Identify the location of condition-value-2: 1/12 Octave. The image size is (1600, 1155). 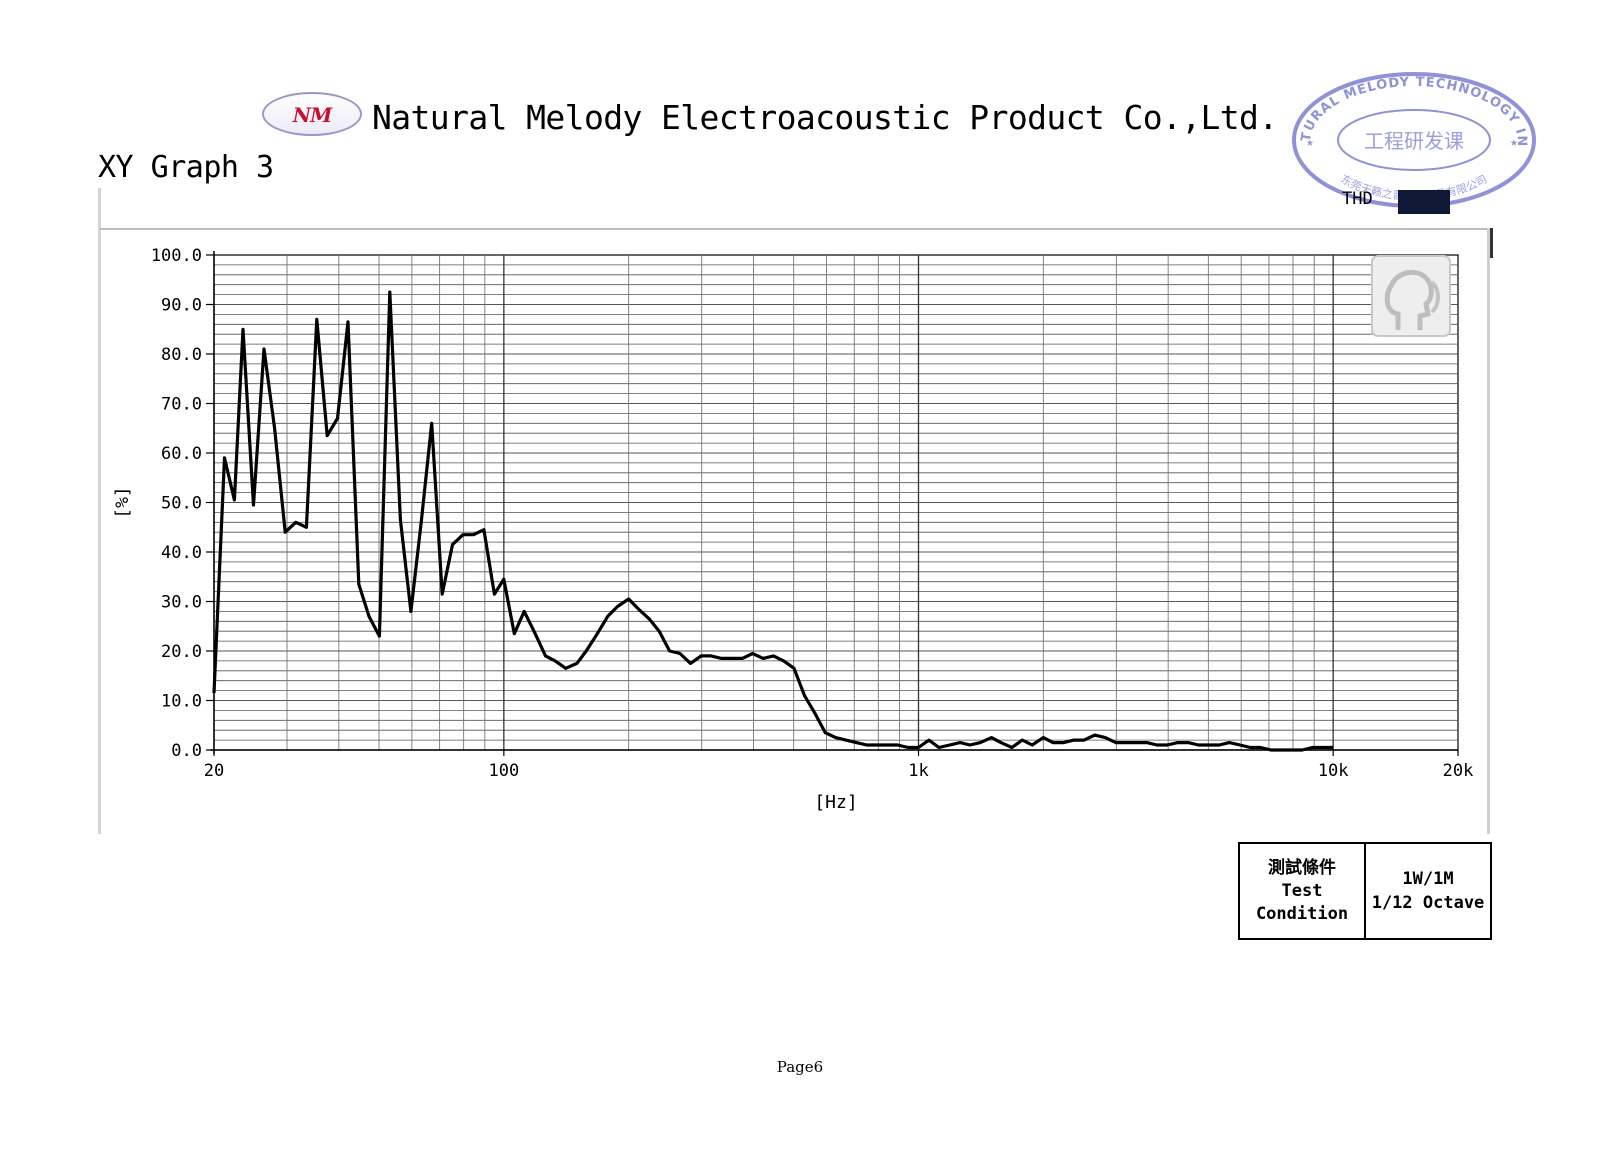
(1428, 903).